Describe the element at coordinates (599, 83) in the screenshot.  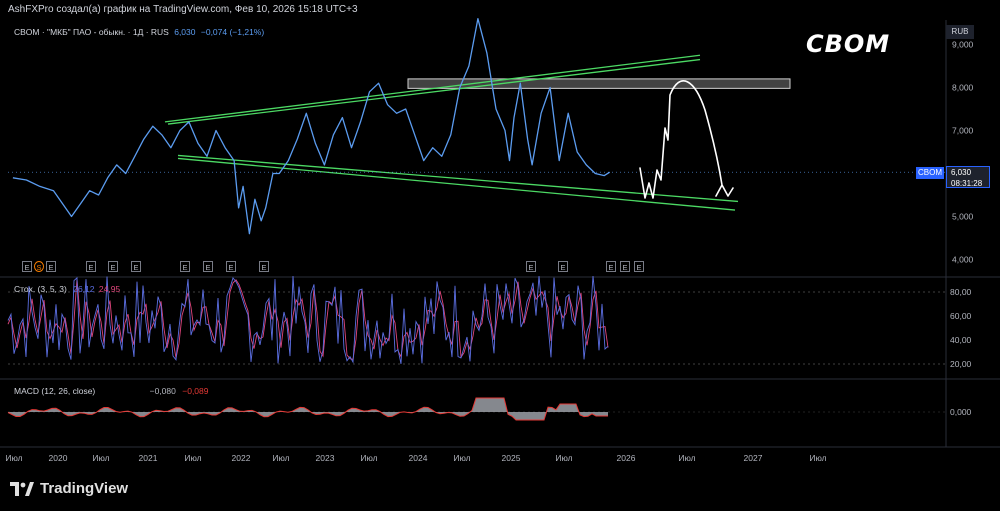
I see `resistance-zone` at that location.